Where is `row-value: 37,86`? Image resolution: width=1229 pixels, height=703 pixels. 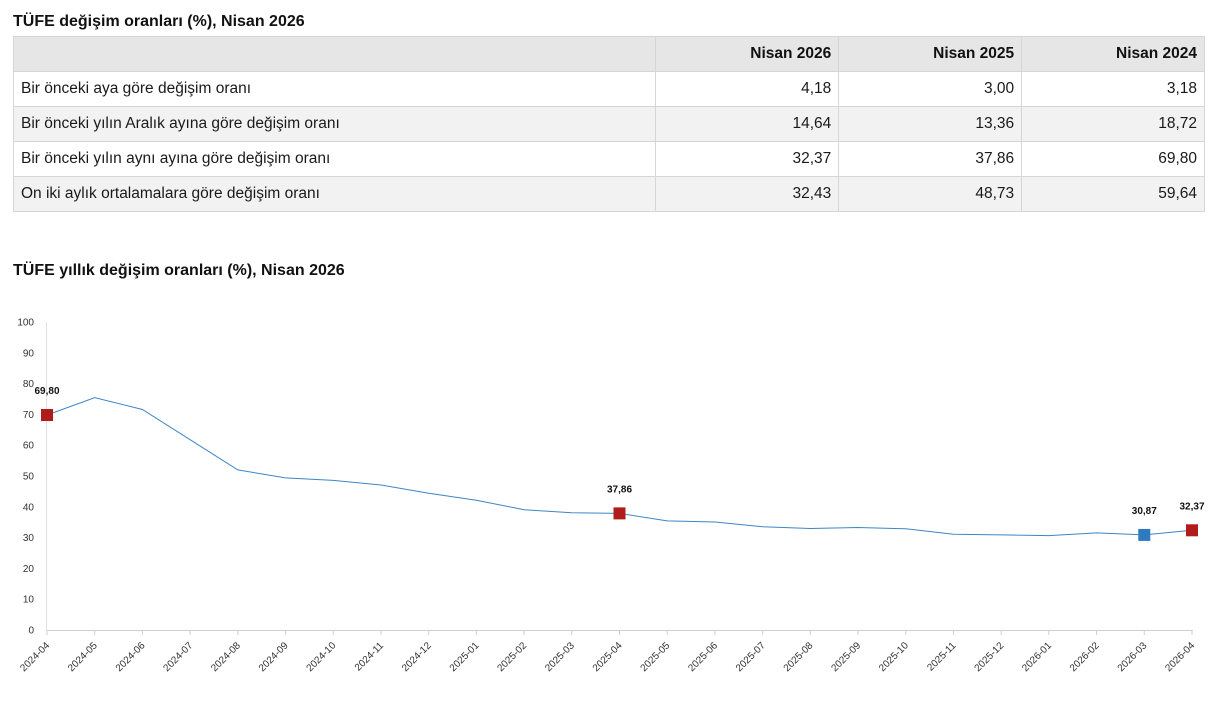 row-value: 37,86 is located at coordinates (930, 159).